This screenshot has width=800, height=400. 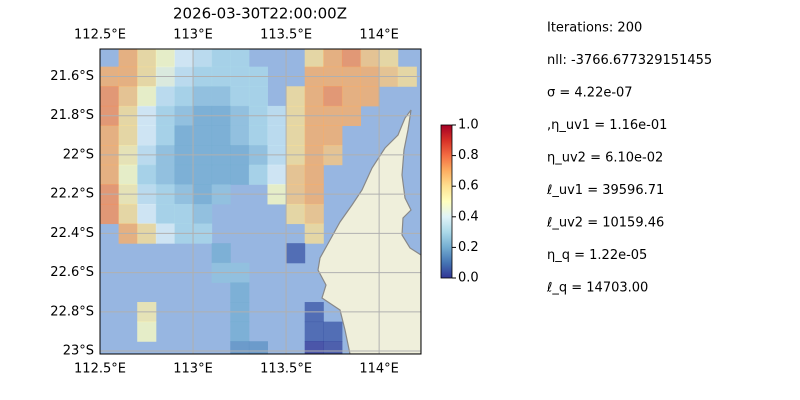 What do you see at coordinates (379, 35) in the screenshot?
I see `x-tick-label-top: 114°E` at bounding box center [379, 35].